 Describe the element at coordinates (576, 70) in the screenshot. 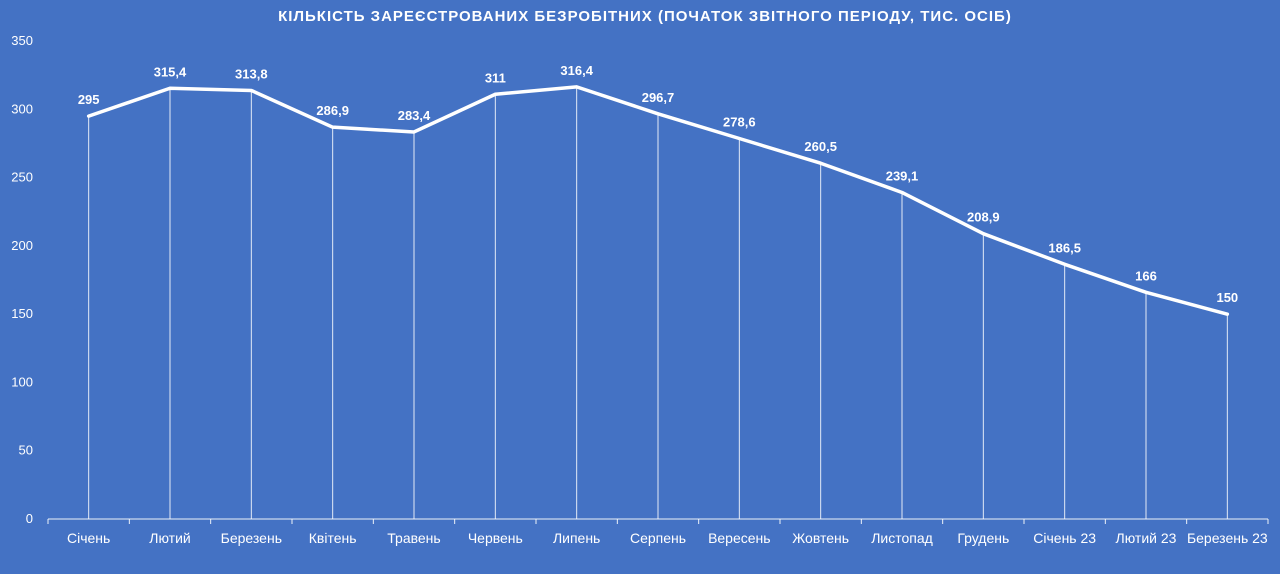

I see `data-label: 316,4` at that location.